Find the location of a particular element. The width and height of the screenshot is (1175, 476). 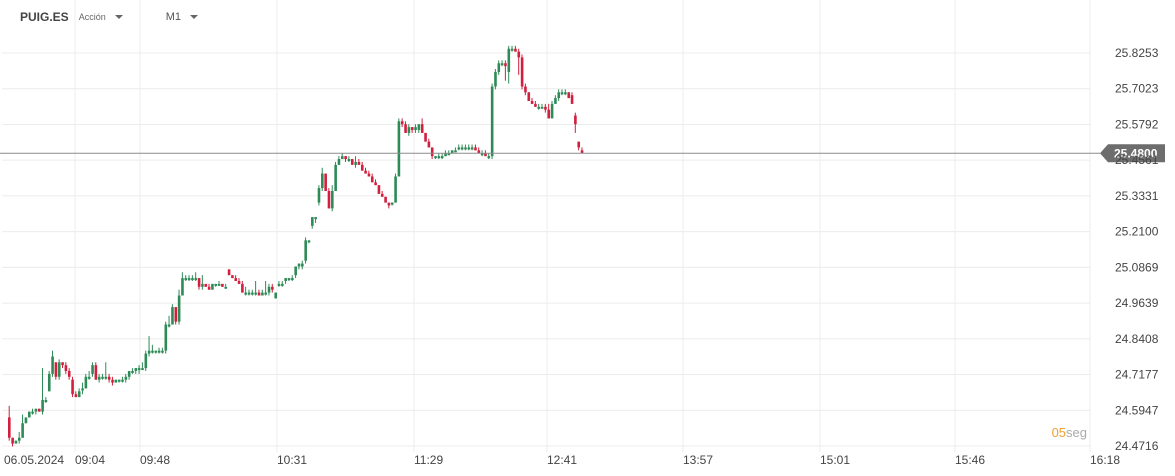

current-price-line: 25.4800 is located at coordinates (582, 153).